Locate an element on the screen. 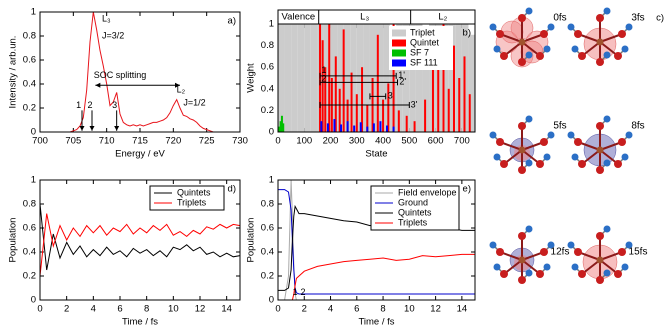 This screenshot has width=668, height=334. annotation: L₂ is located at coordinates (181, 89).